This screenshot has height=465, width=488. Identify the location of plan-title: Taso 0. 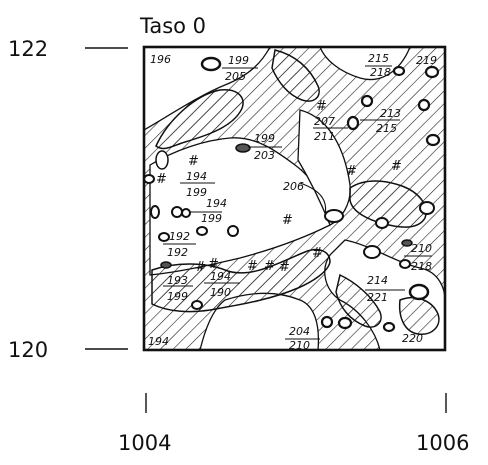
(172, 26).